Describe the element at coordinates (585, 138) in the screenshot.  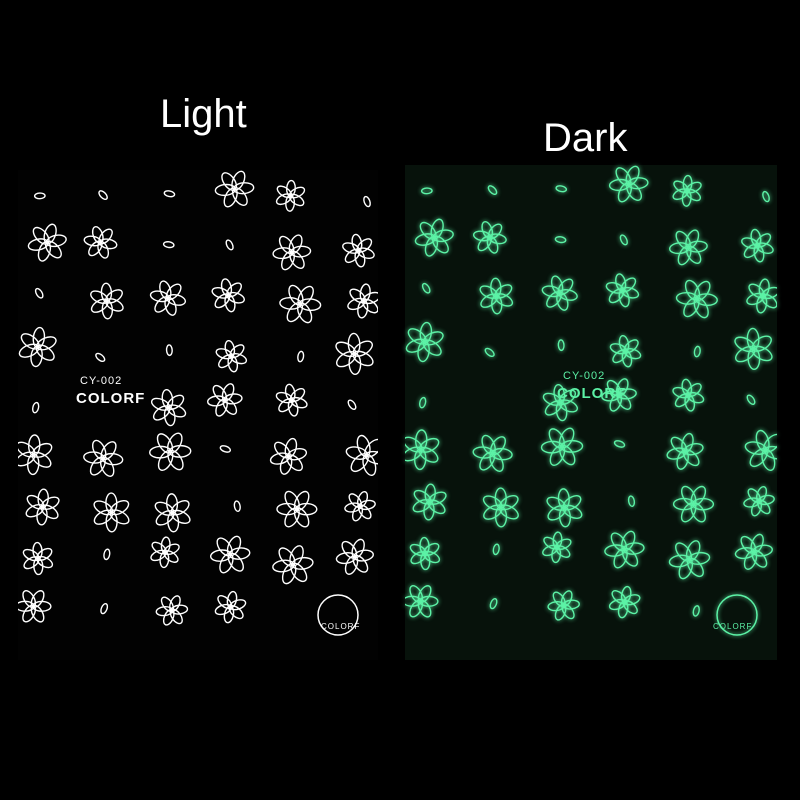
I see `dark-label: Dark` at that location.